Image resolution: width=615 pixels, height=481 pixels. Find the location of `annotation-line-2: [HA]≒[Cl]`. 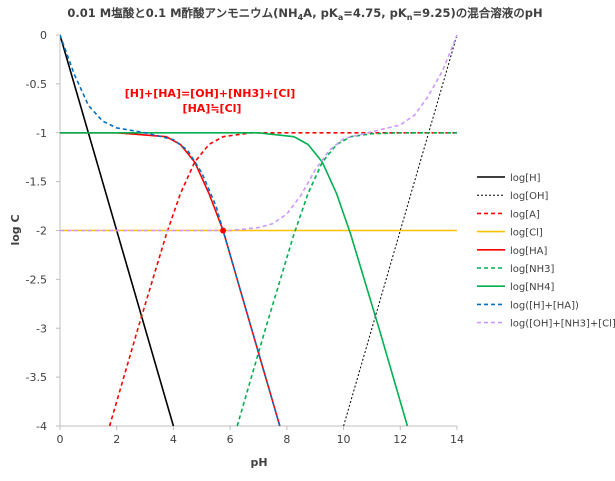

annotation-line-2: [HA]≒[Cl] is located at coordinates (212, 108).